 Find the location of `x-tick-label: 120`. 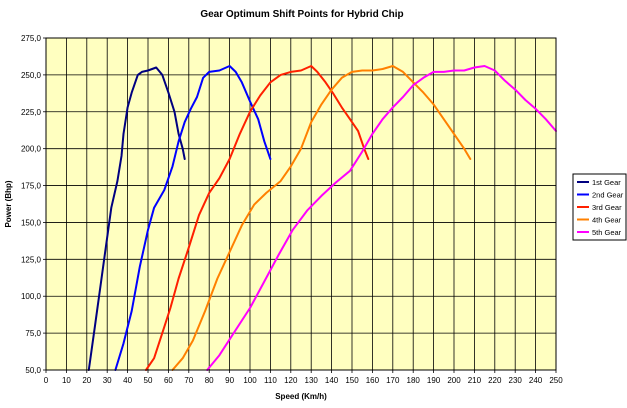

x-tick-label: 120 is located at coordinates (291, 380).